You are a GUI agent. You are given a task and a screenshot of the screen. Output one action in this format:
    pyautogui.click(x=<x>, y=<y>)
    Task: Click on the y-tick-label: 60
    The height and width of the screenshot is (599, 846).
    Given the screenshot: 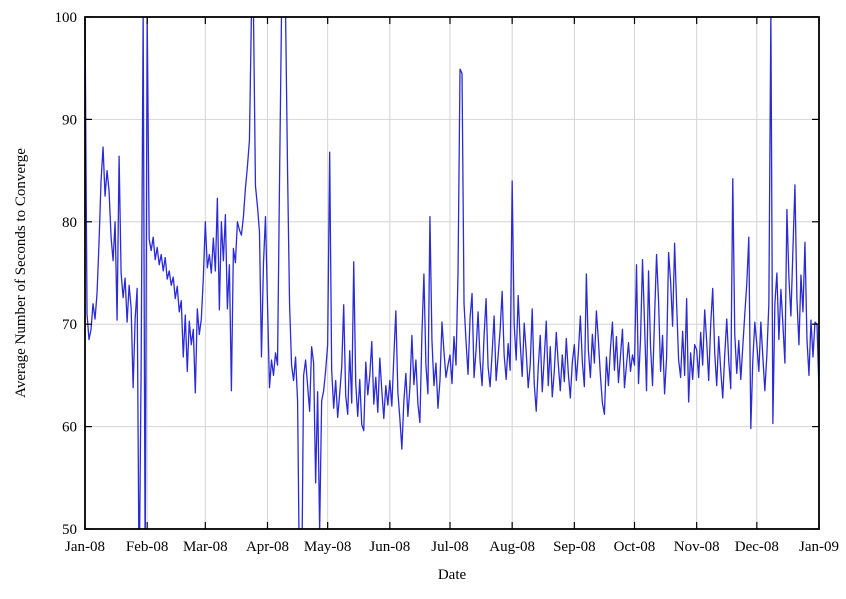 What is the action you would take?
    pyautogui.click(x=69, y=428)
    